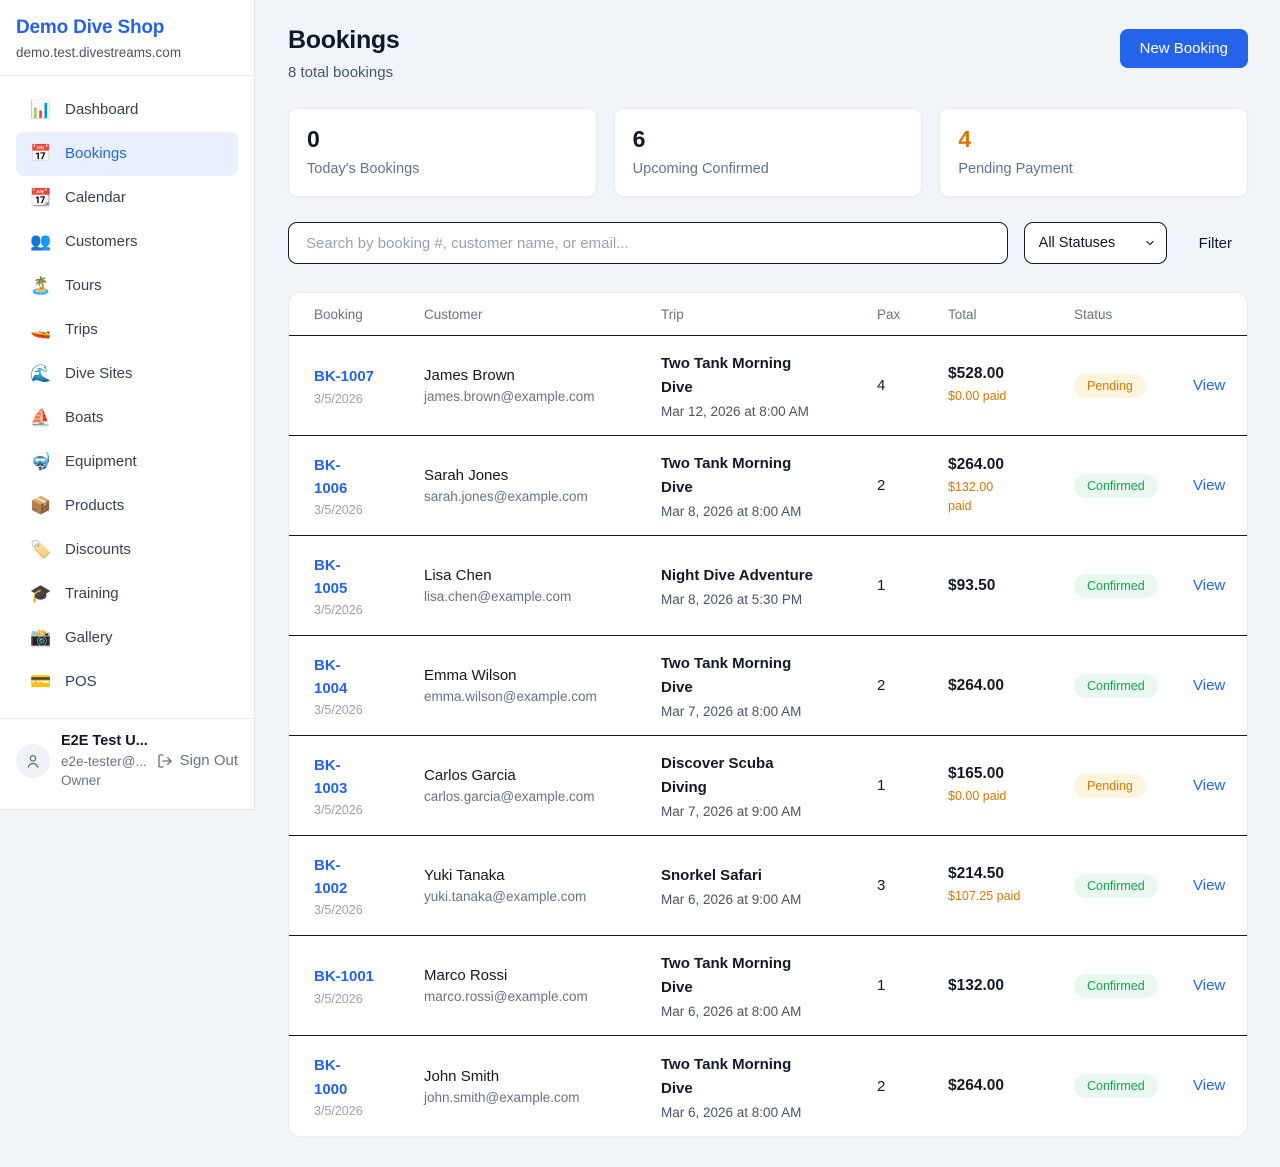 The height and width of the screenshot is (1167, 1280). What do you see at coordinates (509, 396) in the screenshot?
I see `customer-email: james.brown@example.com` at bounding box center [509, 396].